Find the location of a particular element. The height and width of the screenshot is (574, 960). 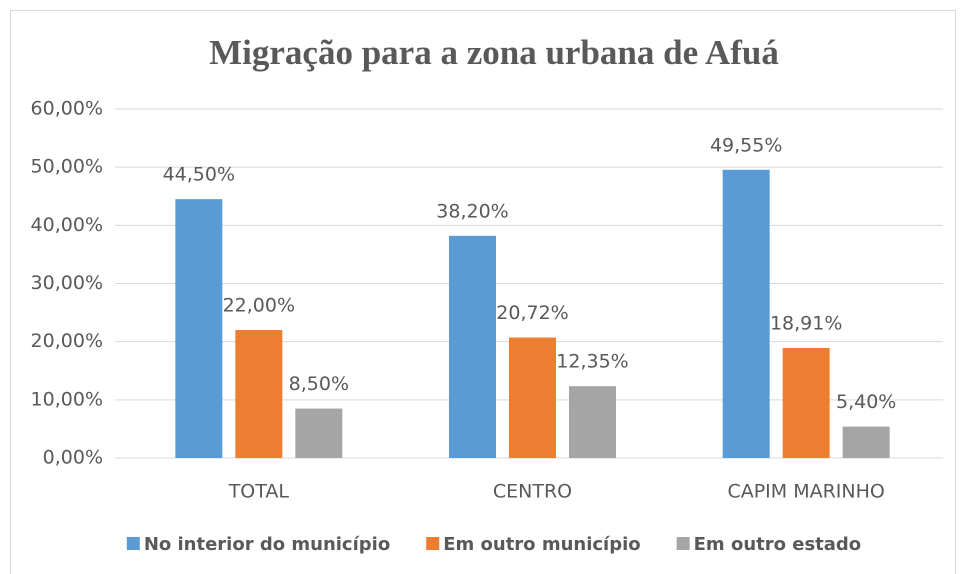

legend-label: No interior do município is located at coordinates (267, 544).